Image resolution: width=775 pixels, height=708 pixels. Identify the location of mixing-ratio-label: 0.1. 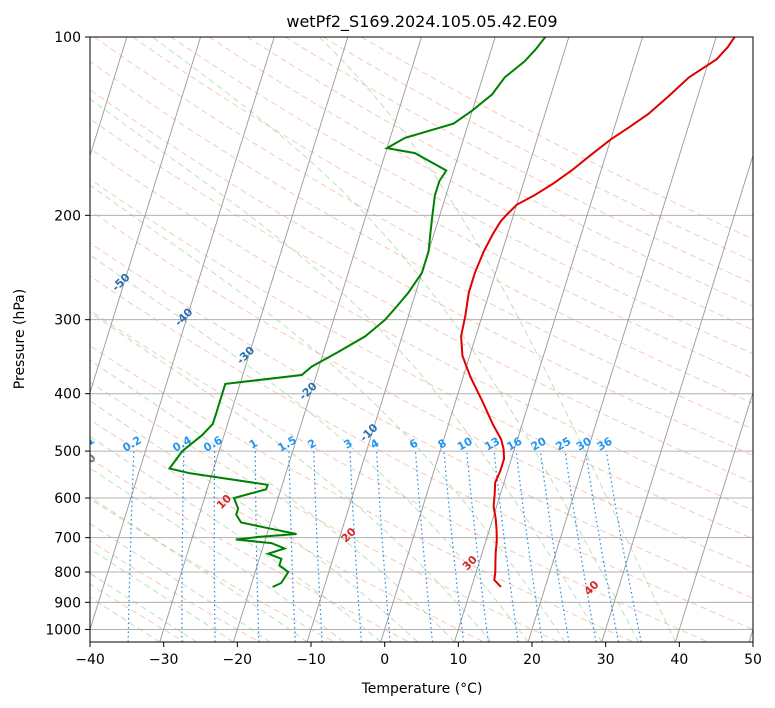
(85, 444).